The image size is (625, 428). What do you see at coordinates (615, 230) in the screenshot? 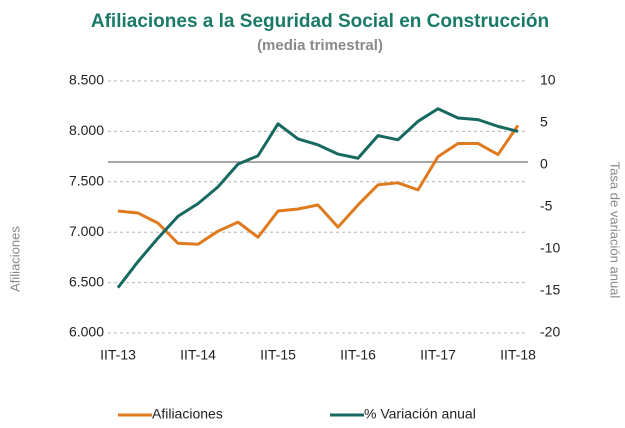
I see `y2-axis-title: Tasa de variación anual` at bounding box center [615, 230].